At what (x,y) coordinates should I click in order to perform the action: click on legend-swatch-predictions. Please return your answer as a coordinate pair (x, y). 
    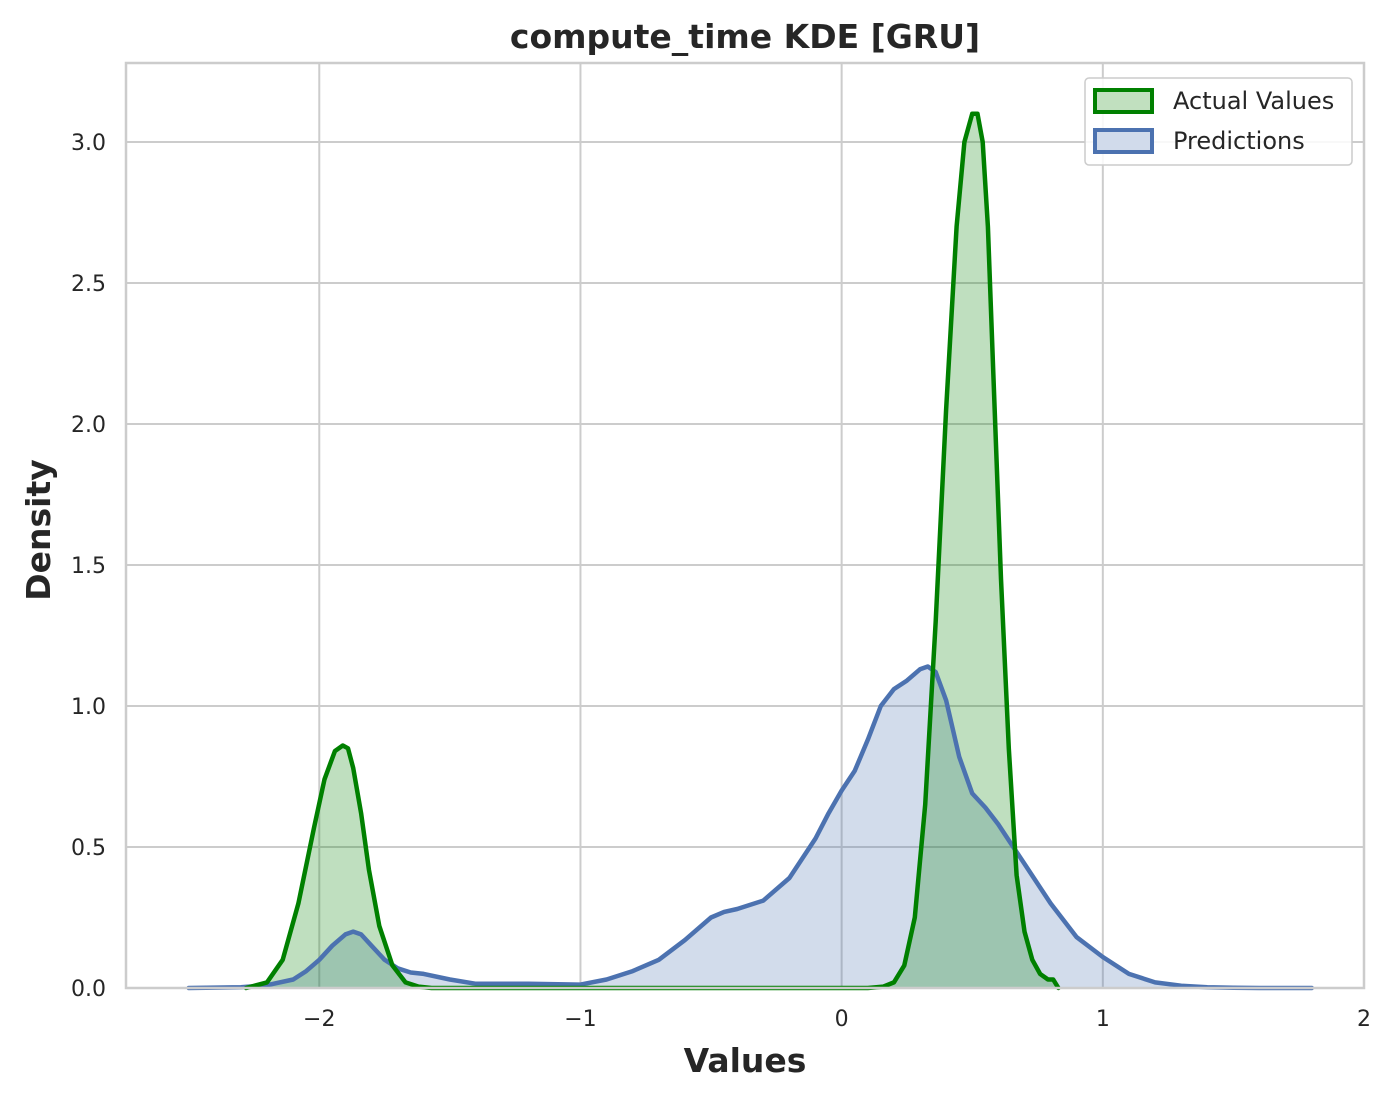
    Looking at the image, I should click on (1123, 141).